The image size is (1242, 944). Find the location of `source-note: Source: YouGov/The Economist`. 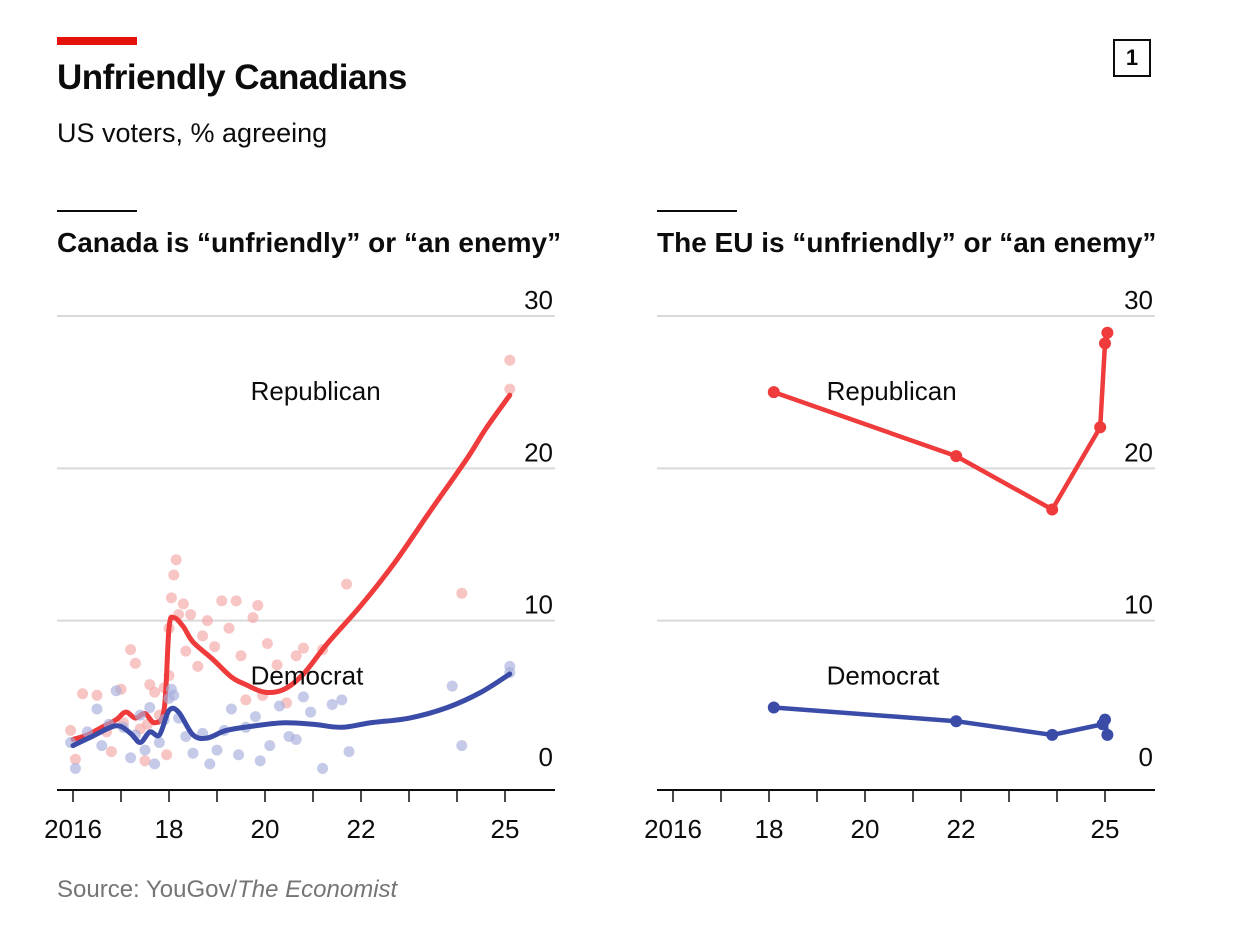

source-note: Source: YouGov/The Economist is located at coordinates (227, 890).